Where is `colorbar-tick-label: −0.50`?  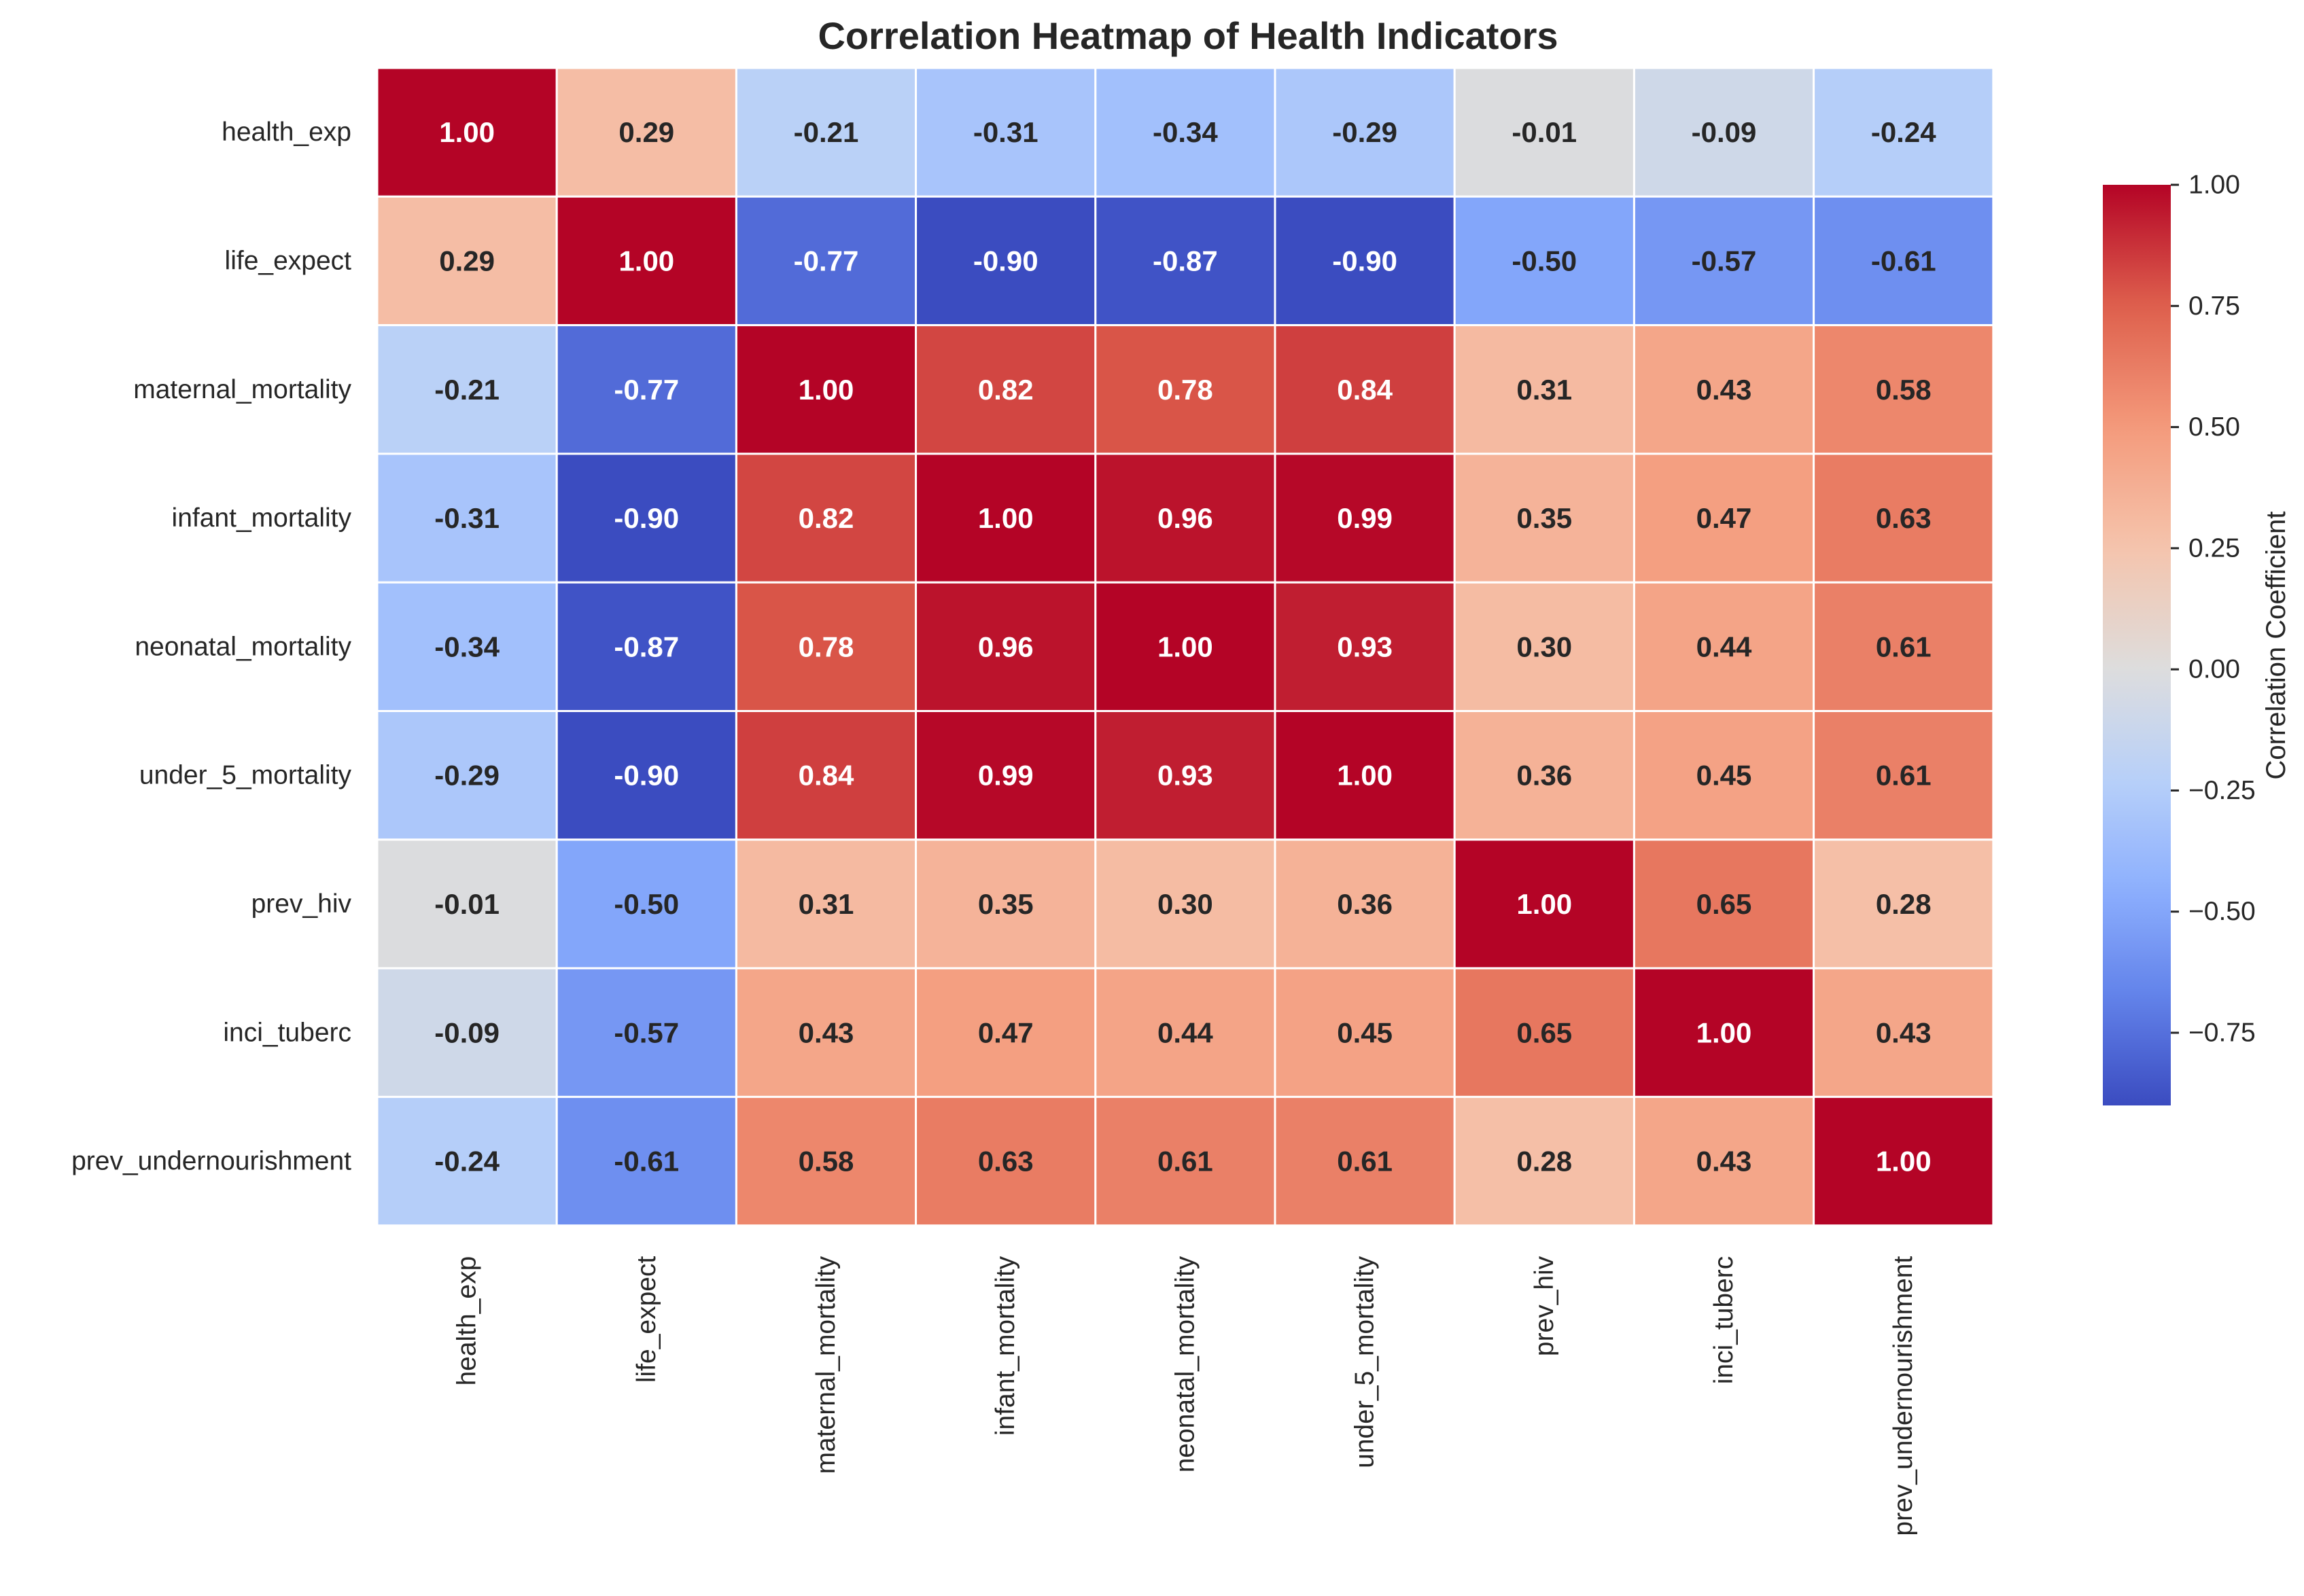
colorbar-tick-label: −0.50 is located at coordinates (2222, 911).